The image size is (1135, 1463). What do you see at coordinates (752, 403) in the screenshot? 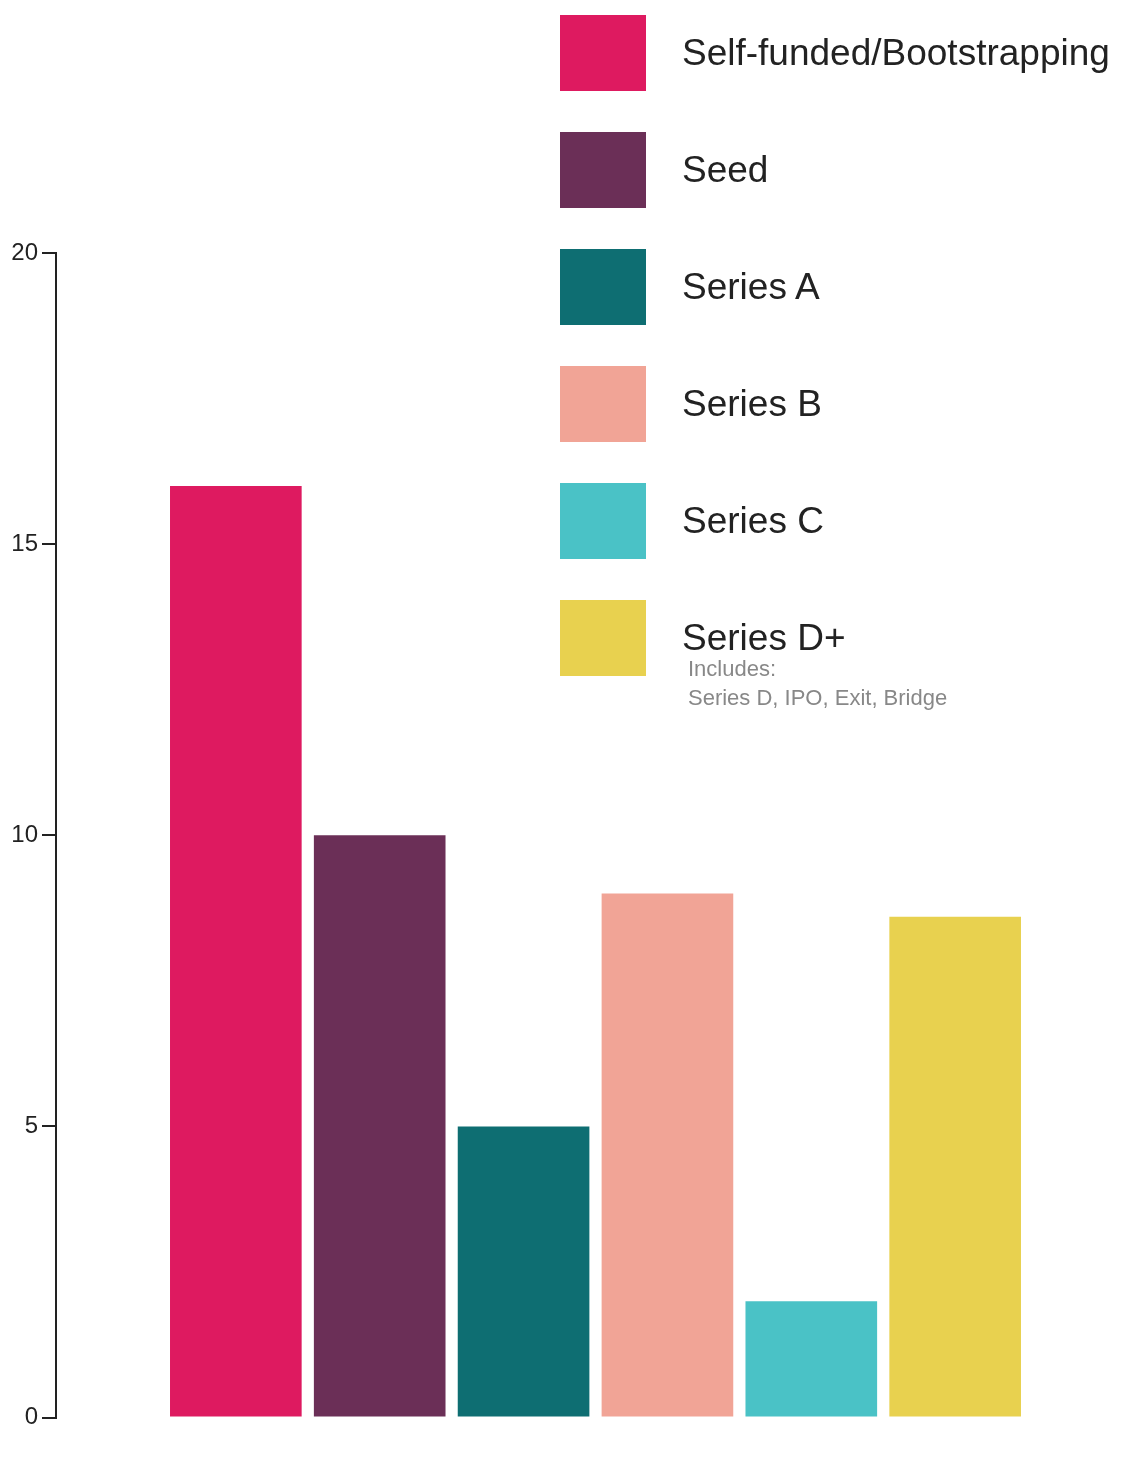
I see `legend-label: Series B` at bounding box center [752, 403].